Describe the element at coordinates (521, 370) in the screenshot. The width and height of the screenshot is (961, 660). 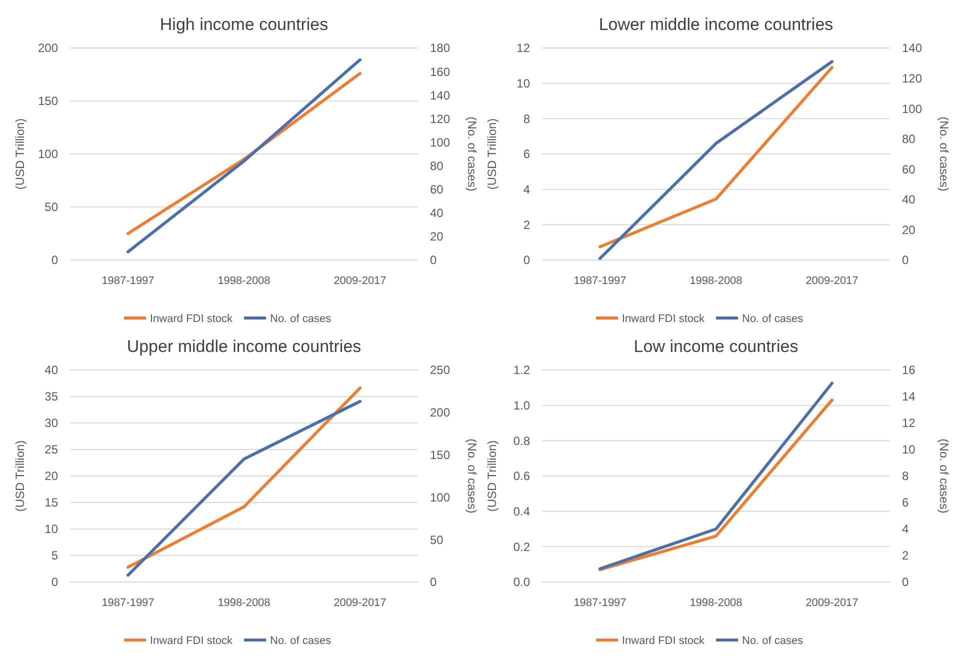
I see `y-tick-label: 1.2` at that location.